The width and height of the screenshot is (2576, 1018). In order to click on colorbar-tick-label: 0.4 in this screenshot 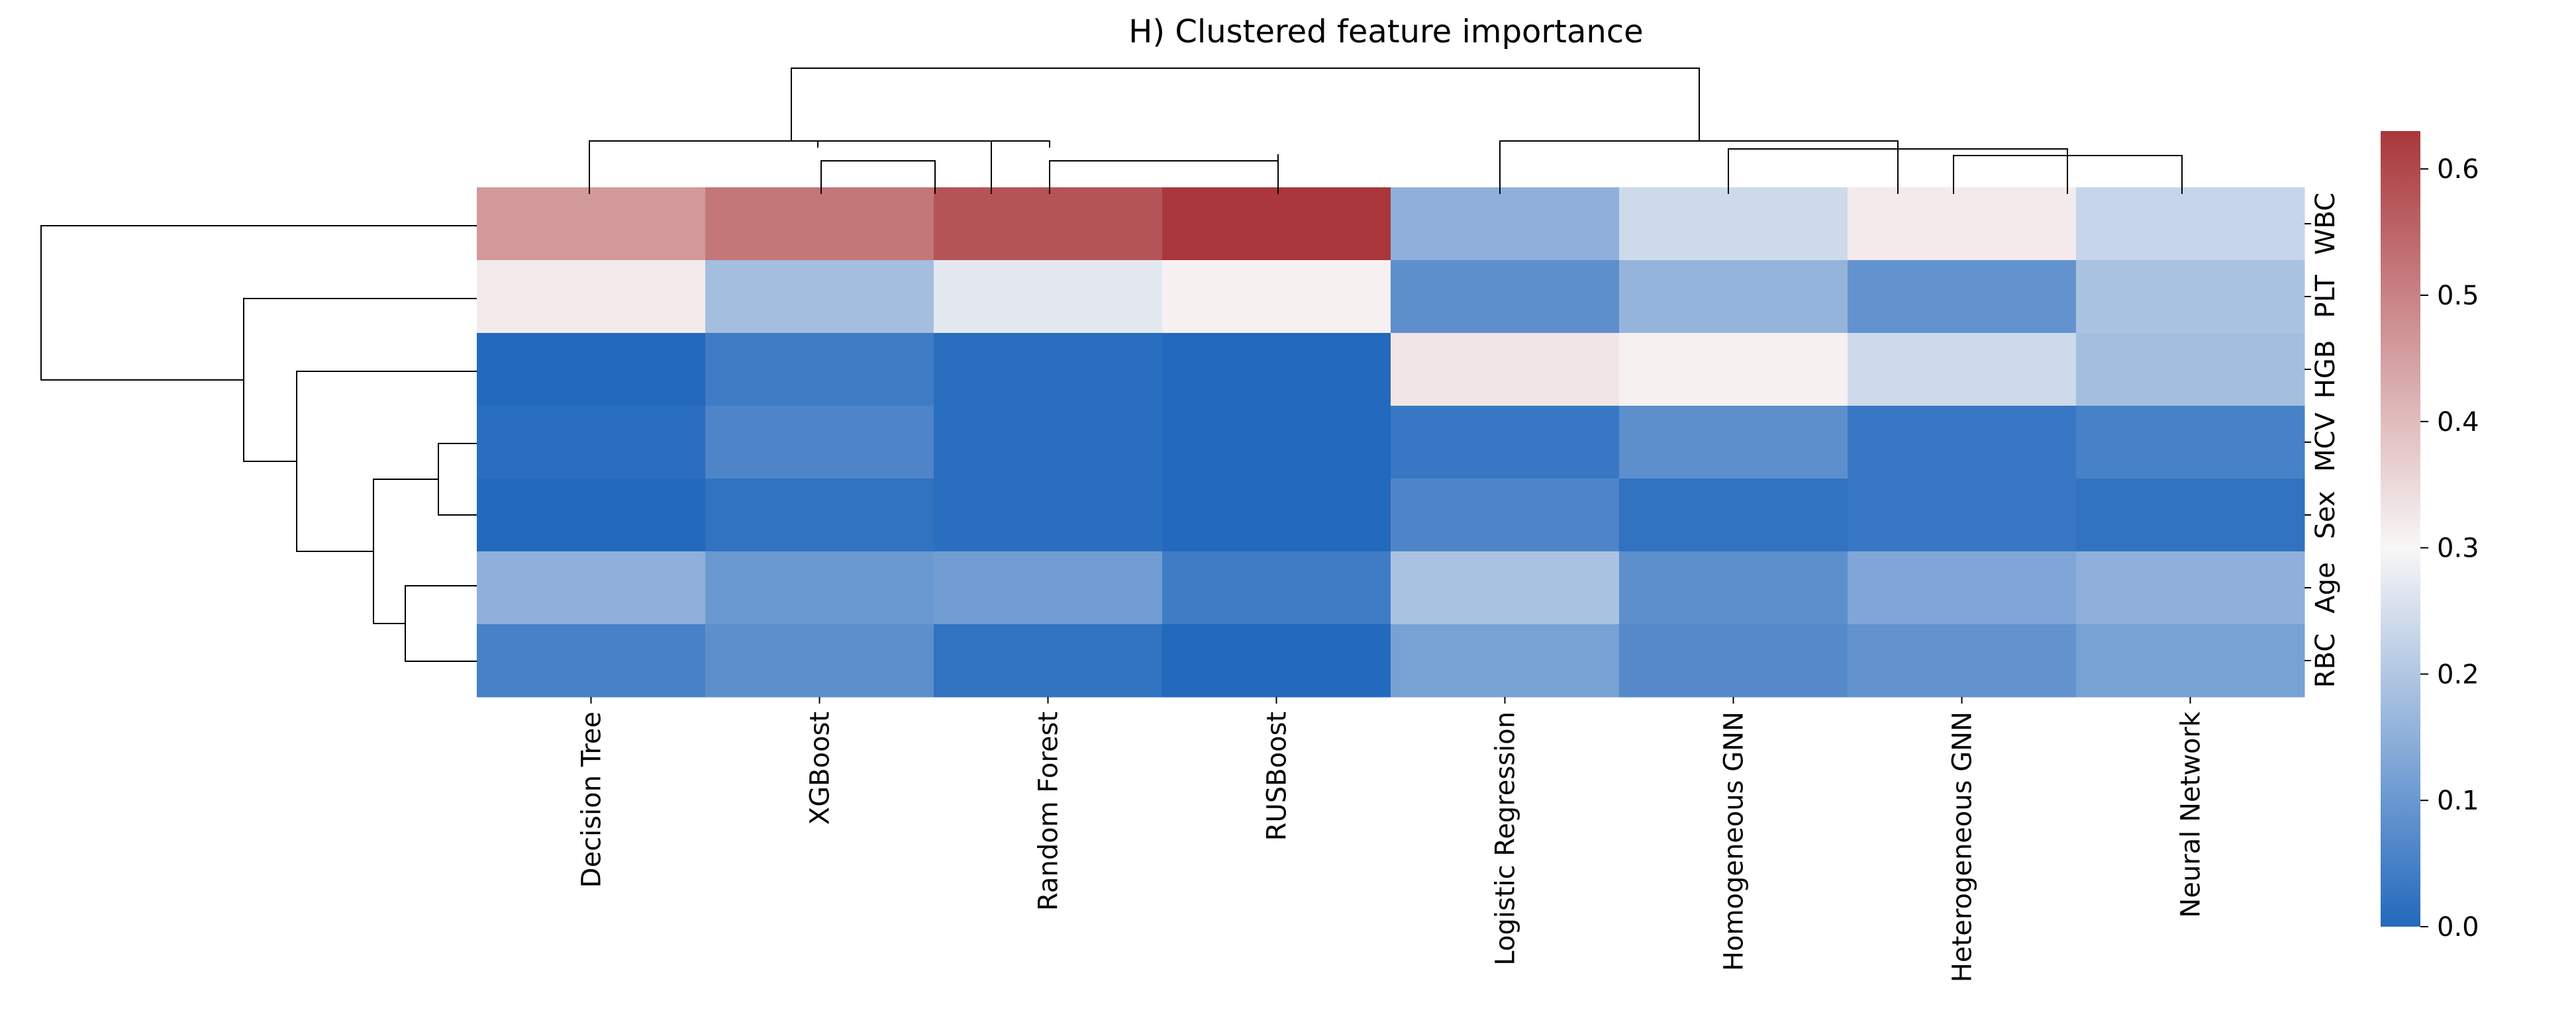, I will do `click(2458, 422)`.